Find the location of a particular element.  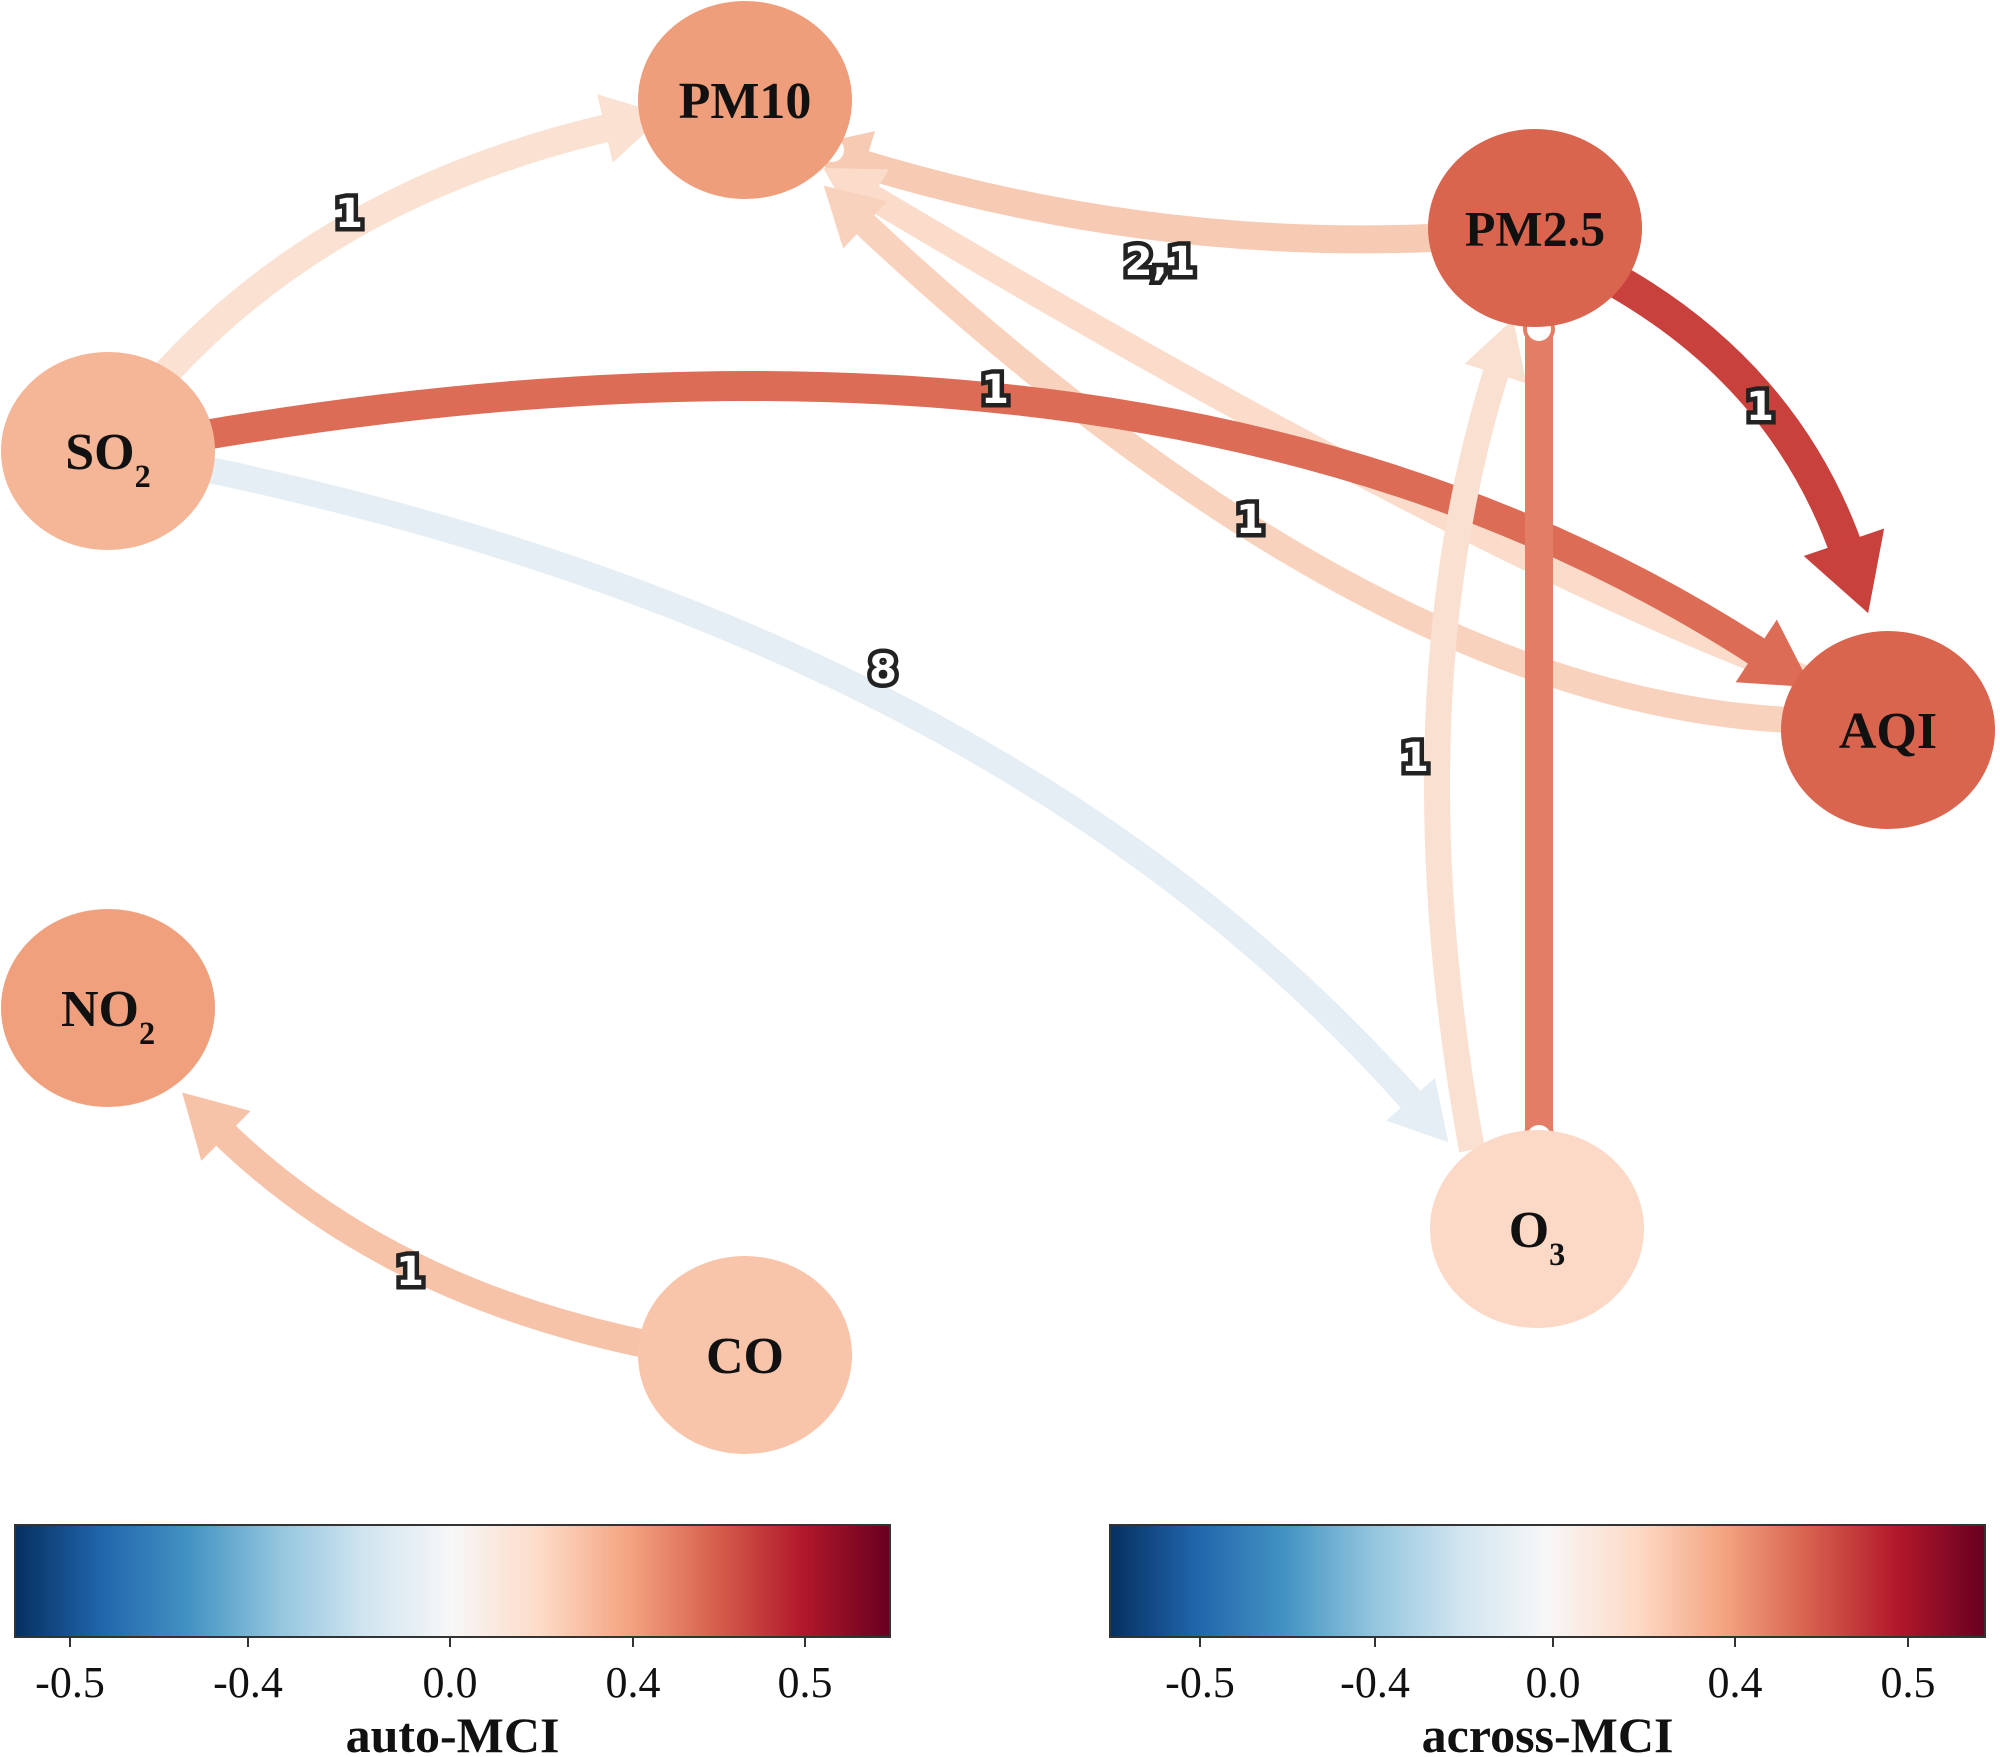

edge-so2-pm10-label: 1 is located at coordinates (349, 214).